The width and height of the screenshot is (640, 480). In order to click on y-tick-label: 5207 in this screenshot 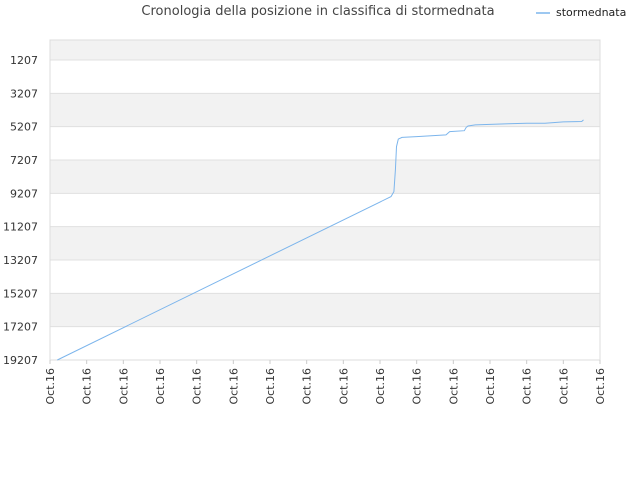, I will do `click(24, 127)`.